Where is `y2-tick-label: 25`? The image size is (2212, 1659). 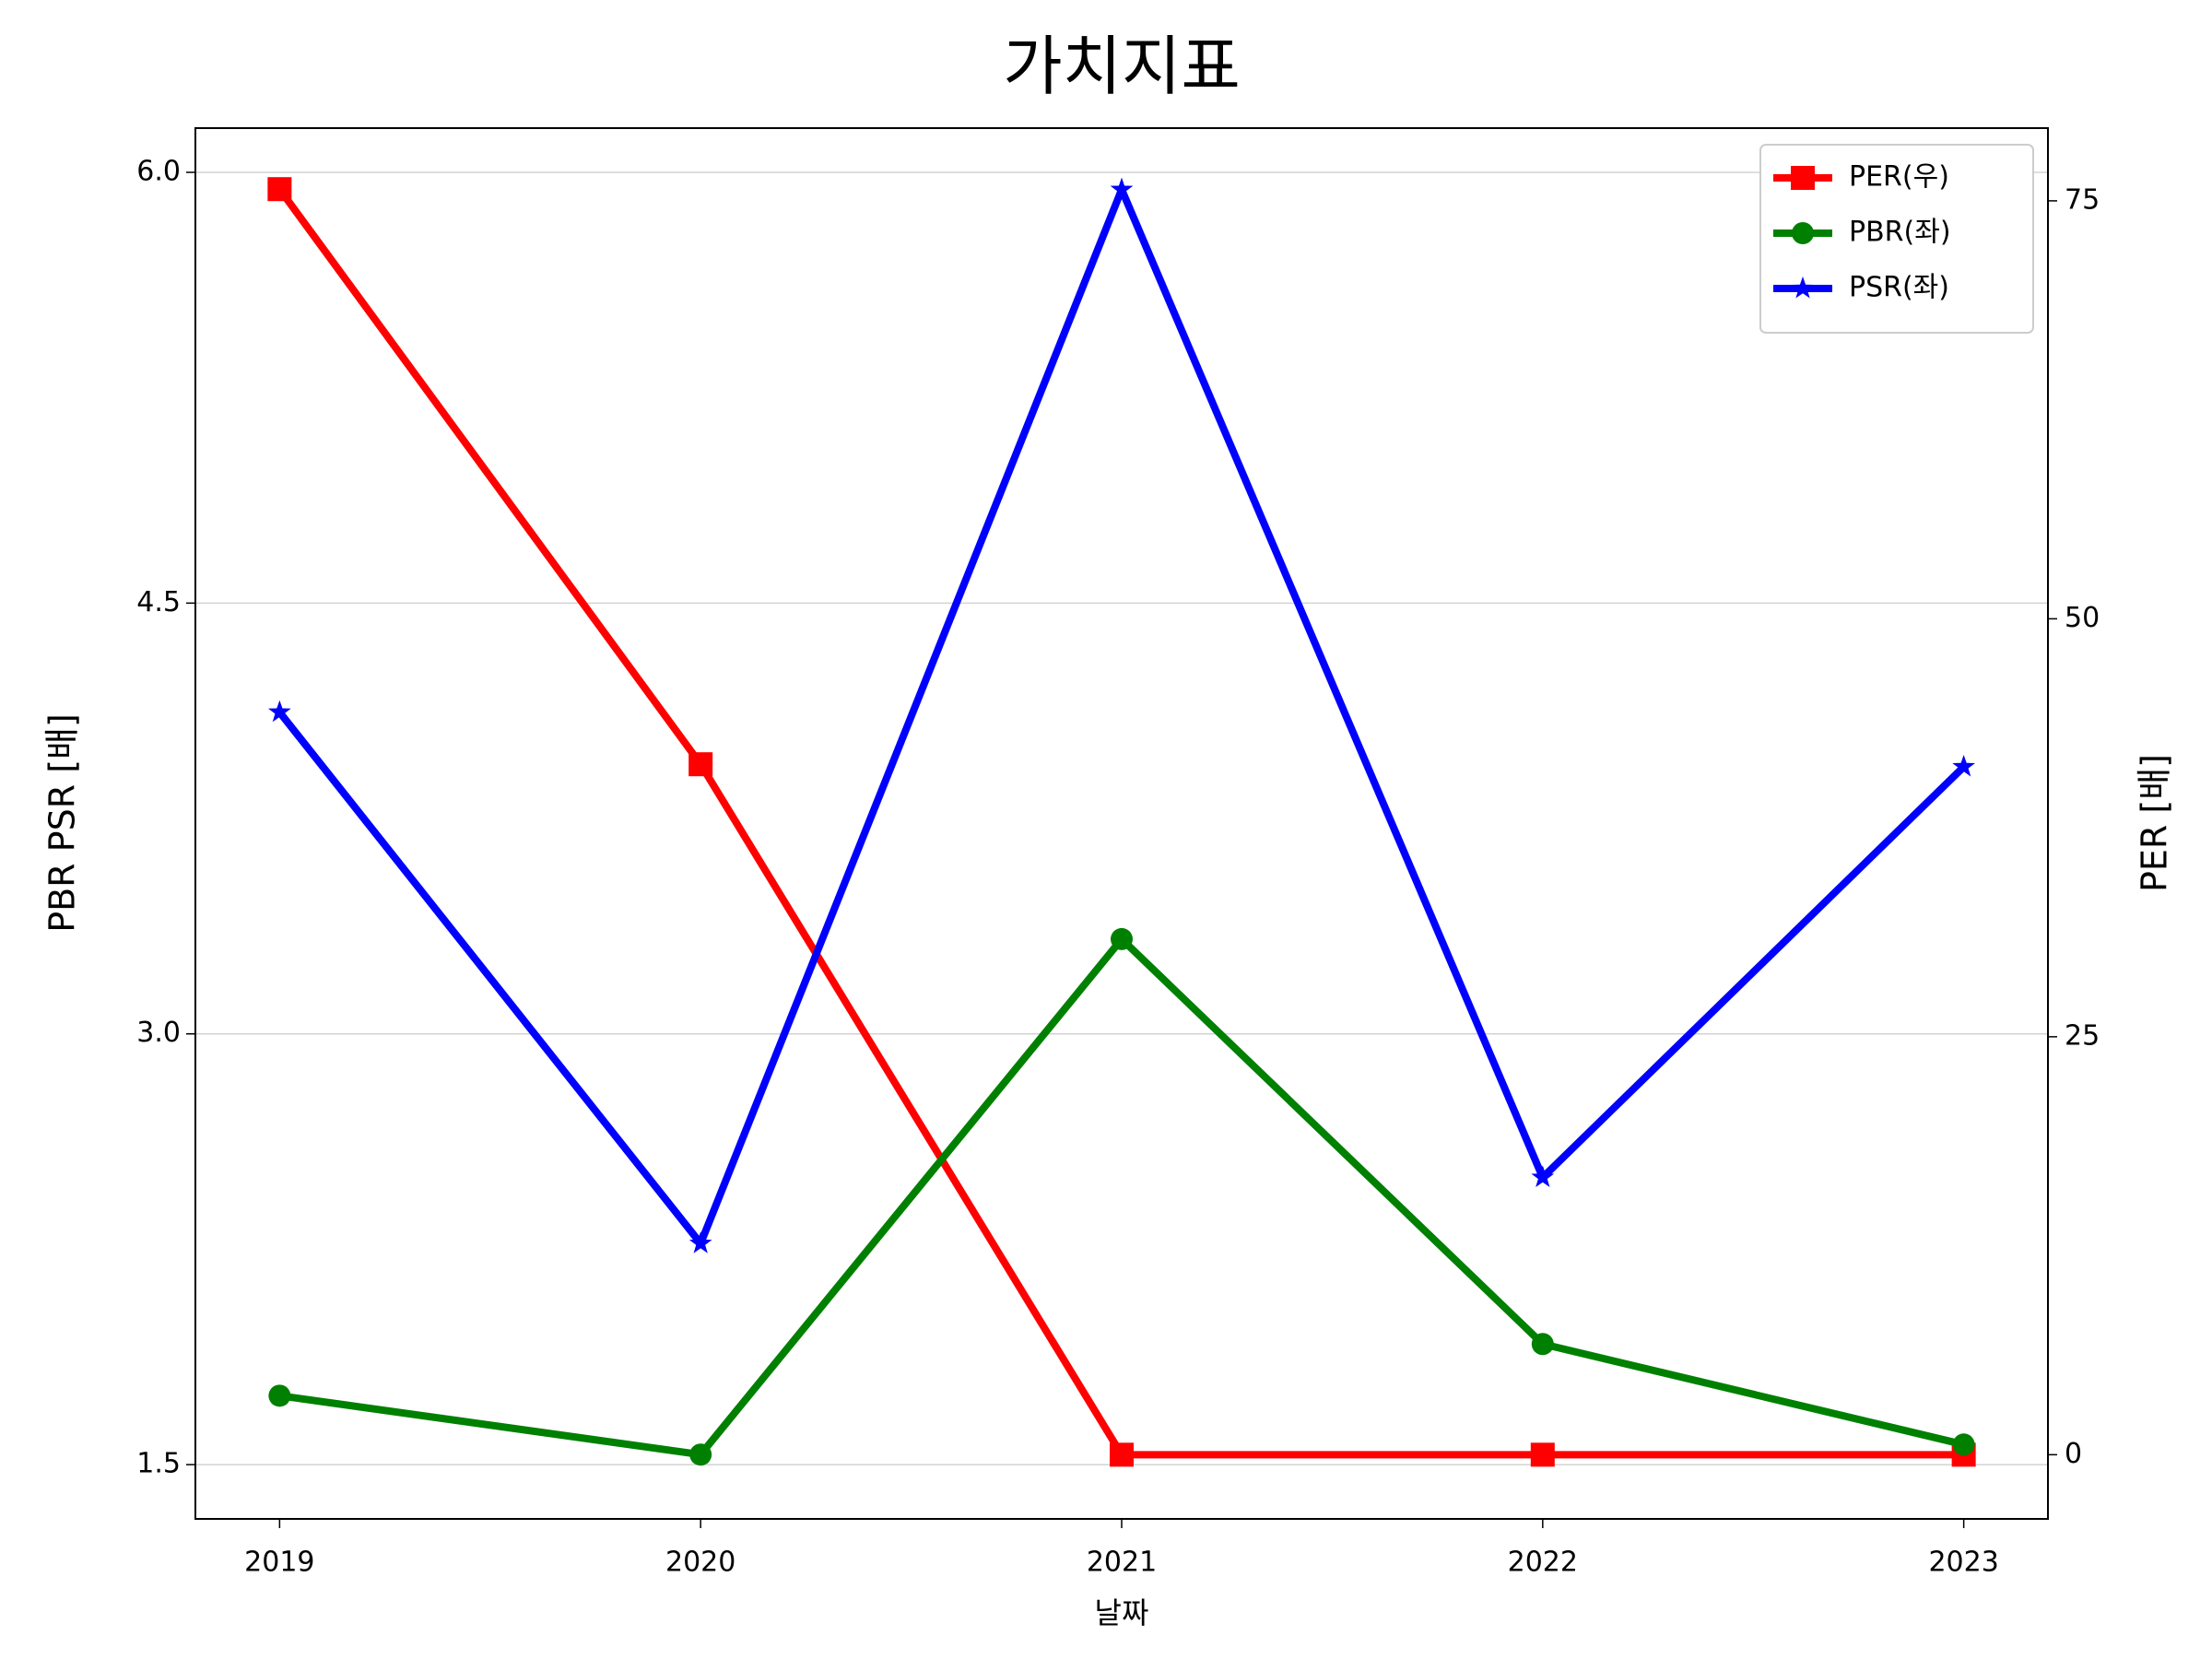 y2-tick-label: 25 is located at coordinates (2082, 1035).